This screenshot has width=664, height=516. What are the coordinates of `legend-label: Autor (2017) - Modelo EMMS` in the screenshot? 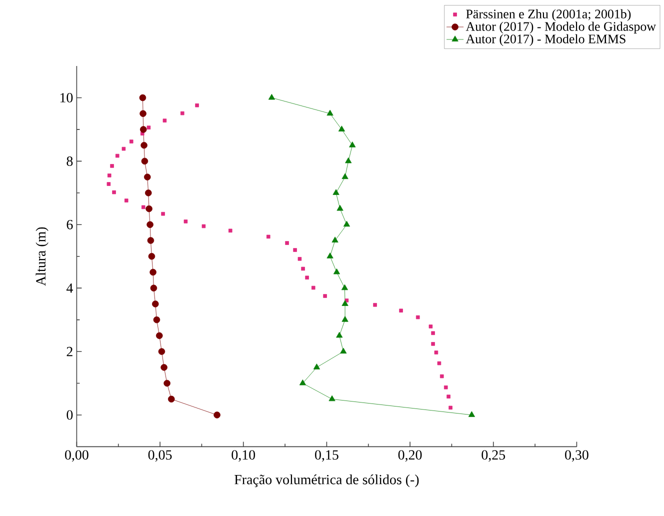 It's located at (546, 40).